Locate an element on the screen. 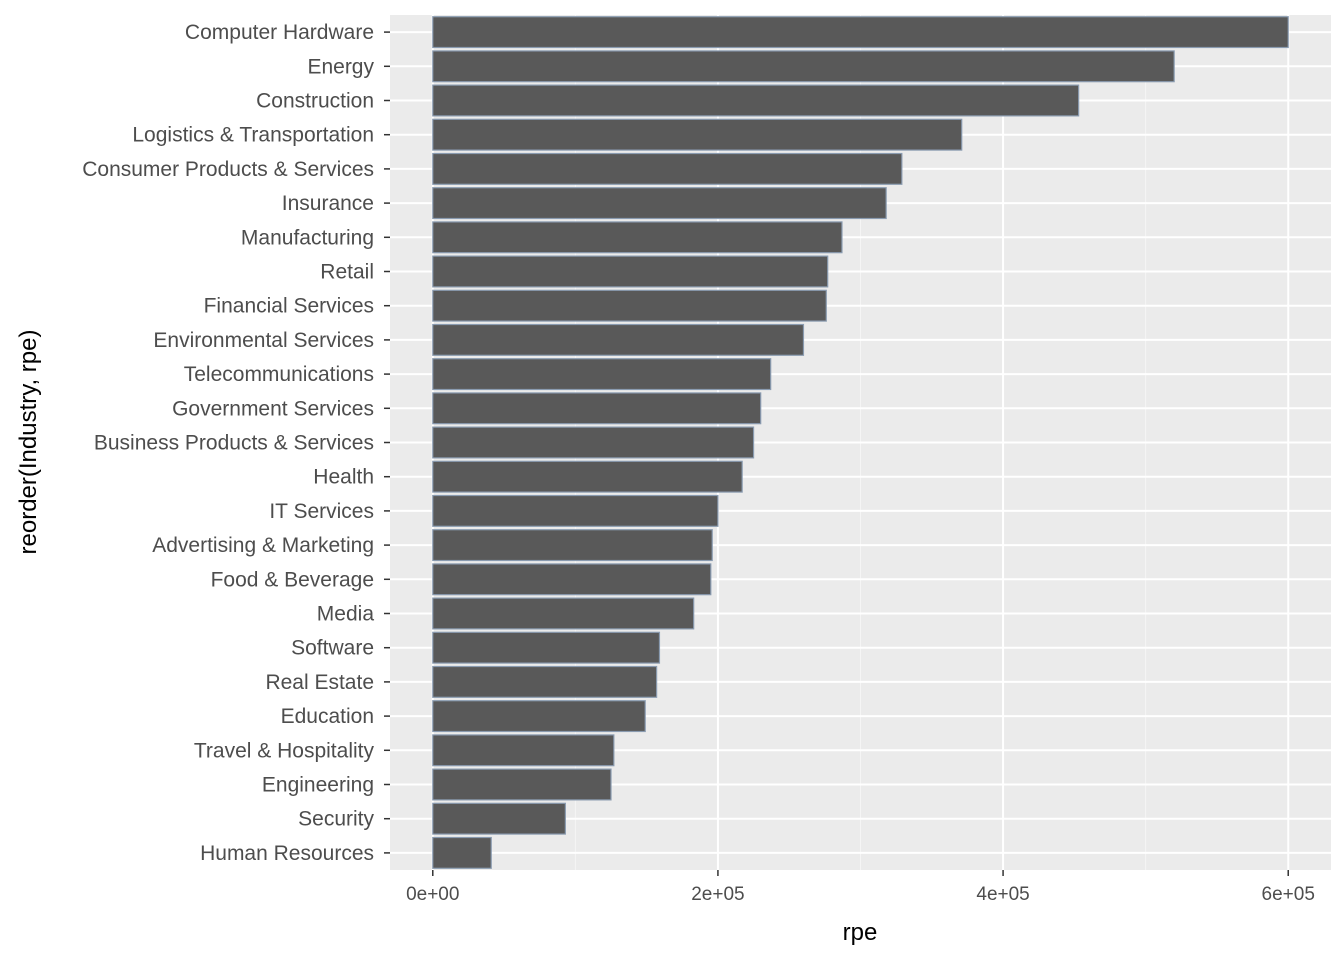 Image resolution: width=1344 pixels, height=960 pixels. y-category-label: IT Services is located at coordinates (321, 511).